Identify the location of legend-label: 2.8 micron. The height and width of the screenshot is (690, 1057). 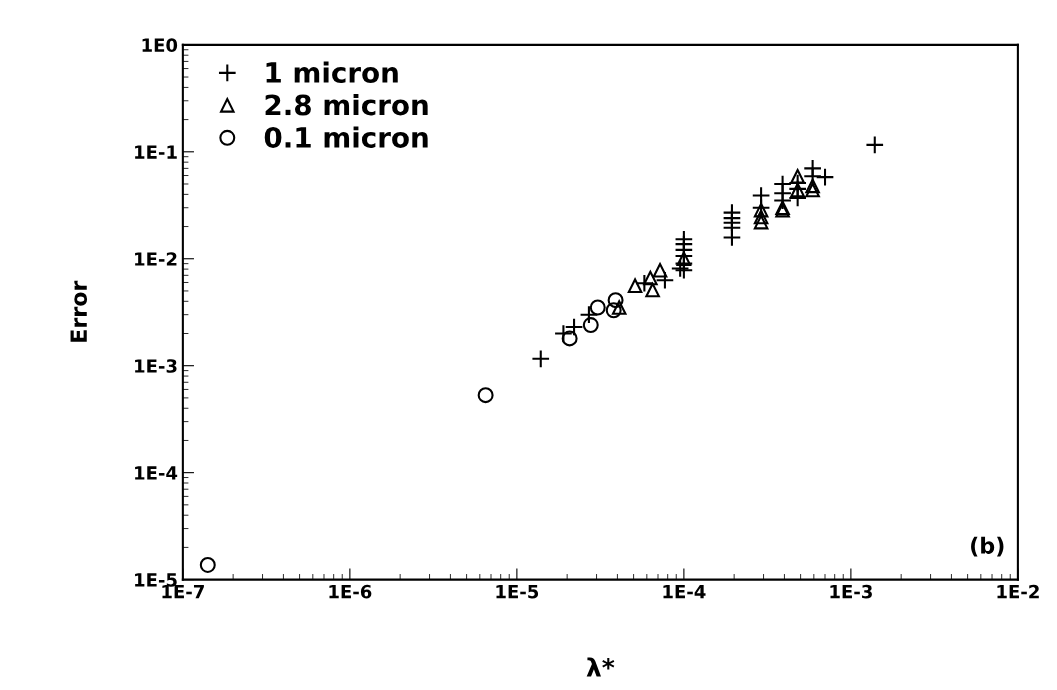
(346, 104).